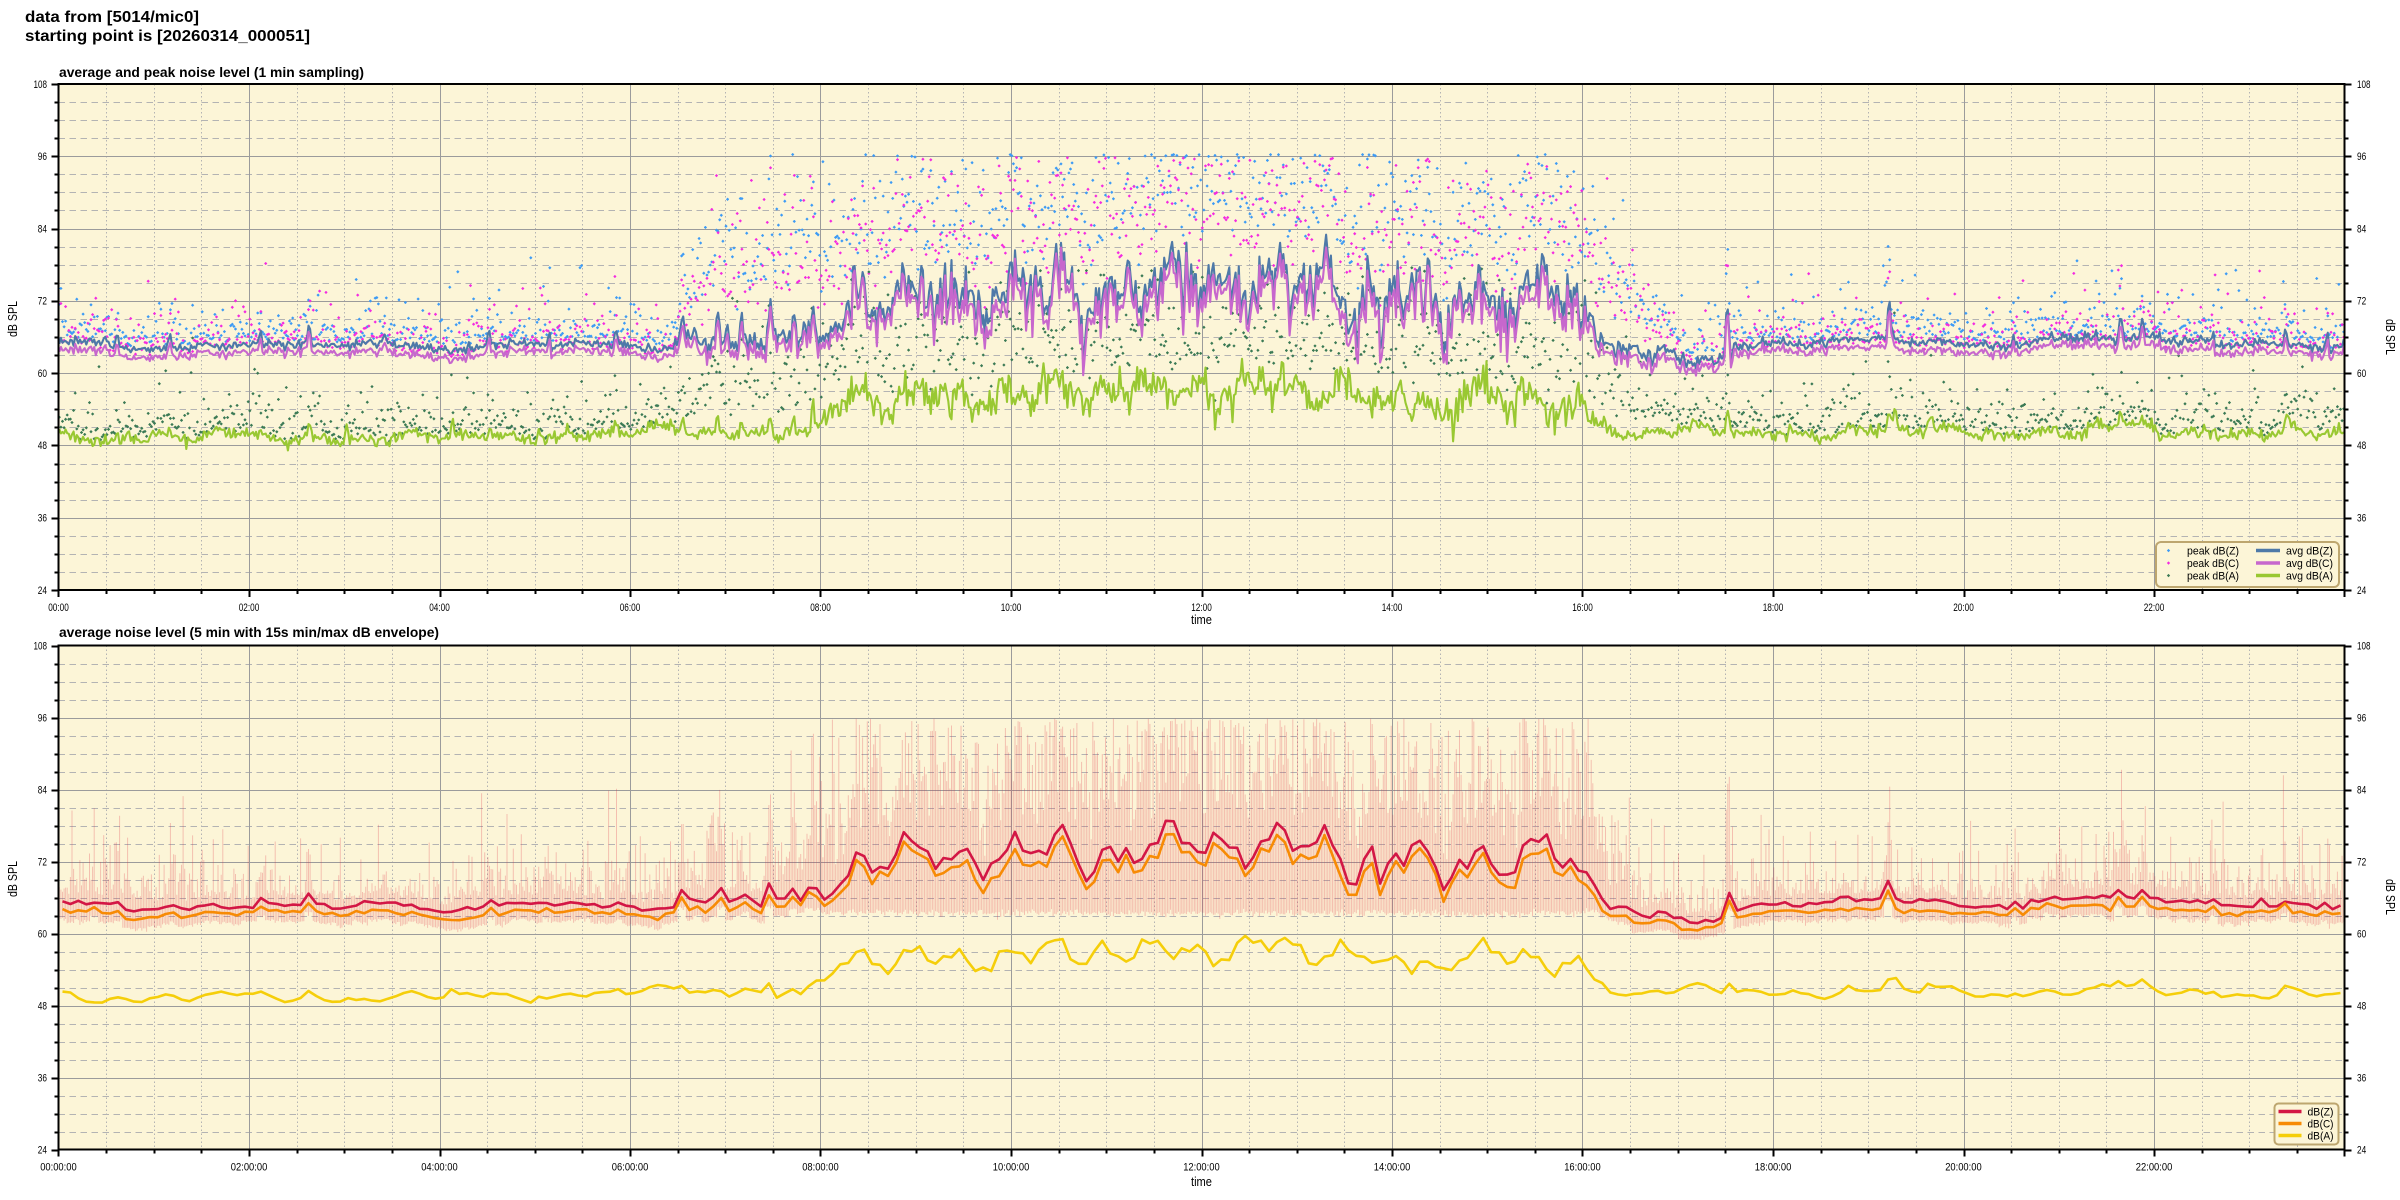 The height and width of the screenshot is (1200, 2400). I want to click on svg-text: dB(Z), so click(2321, 1112).